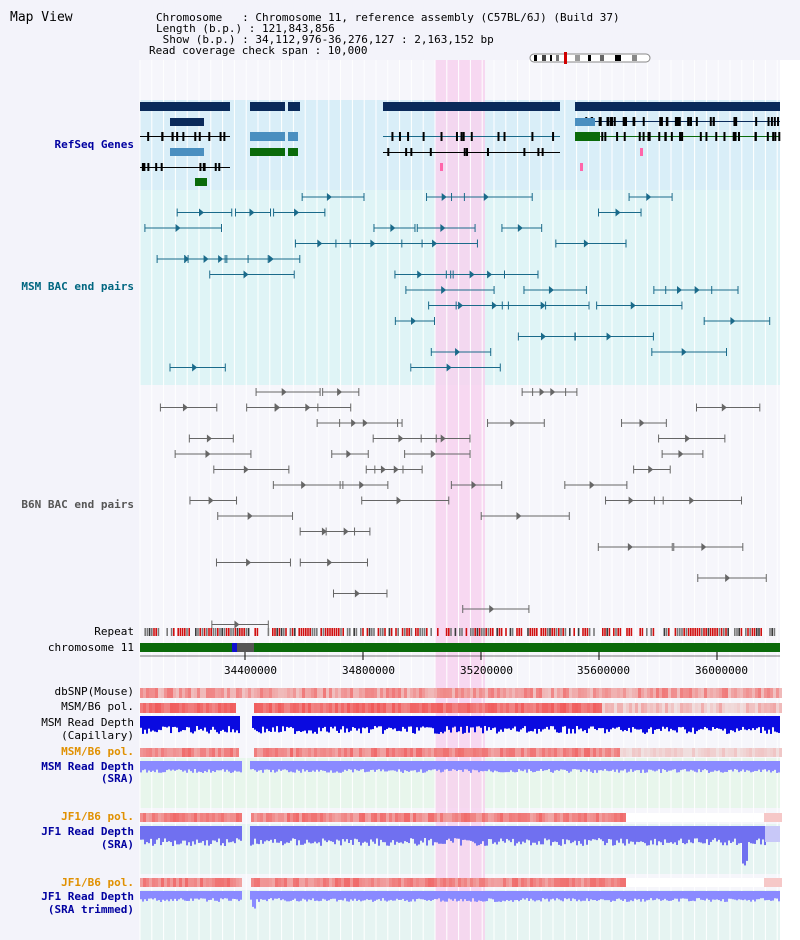 The image size is (800, 940). Describe the element at coordinates (97, 706) in the screenshot. I see `msm-b6-pol-track-label: MSM/B6 pol.` at that location.